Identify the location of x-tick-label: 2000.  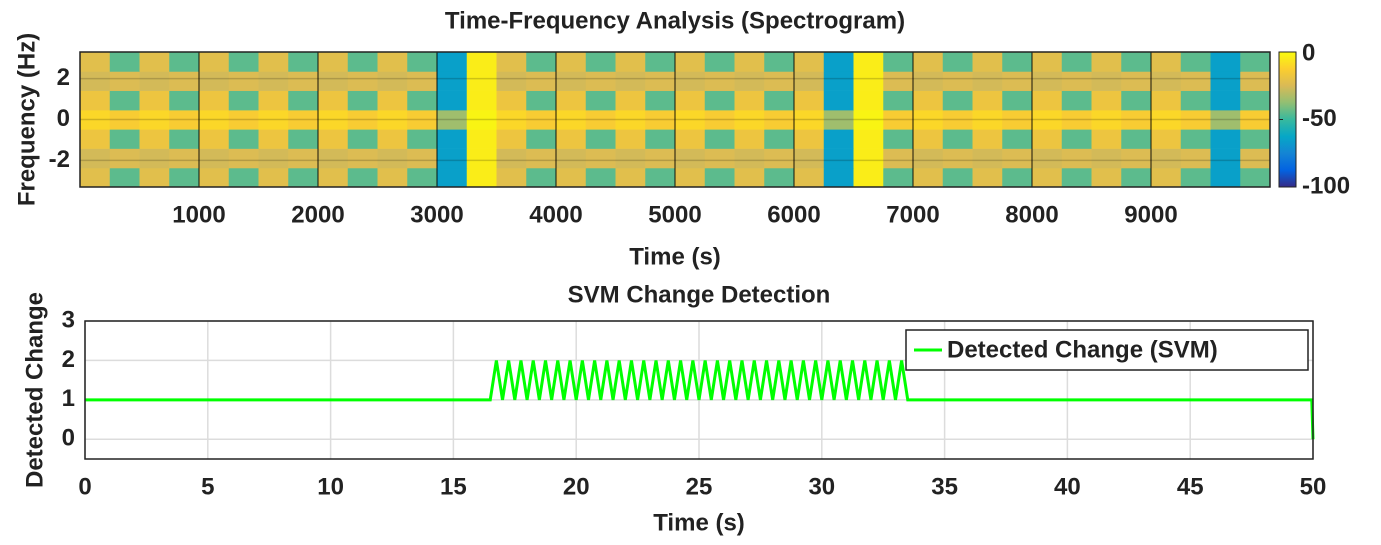
(317, 214).